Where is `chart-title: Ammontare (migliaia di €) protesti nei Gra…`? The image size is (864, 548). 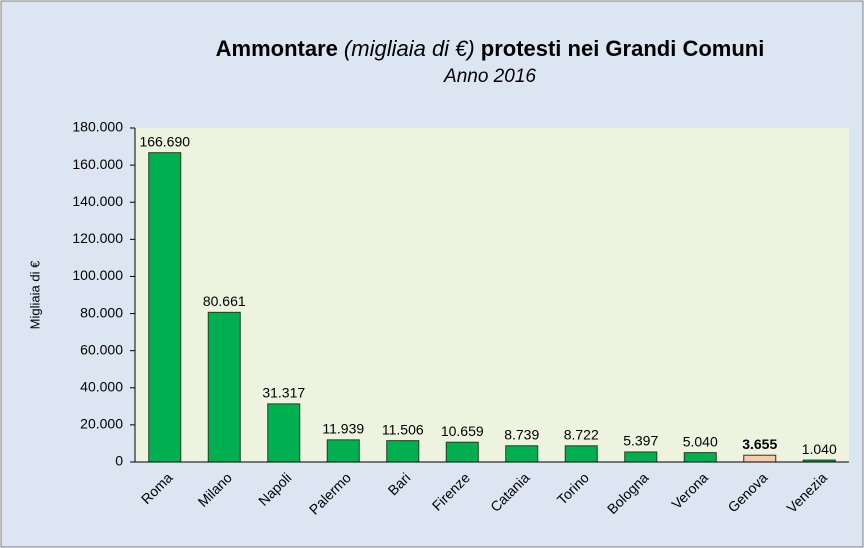
chart-title: Ammontare (migliaia di €) protesti nei Gra… is located at coordinates (490, 49).